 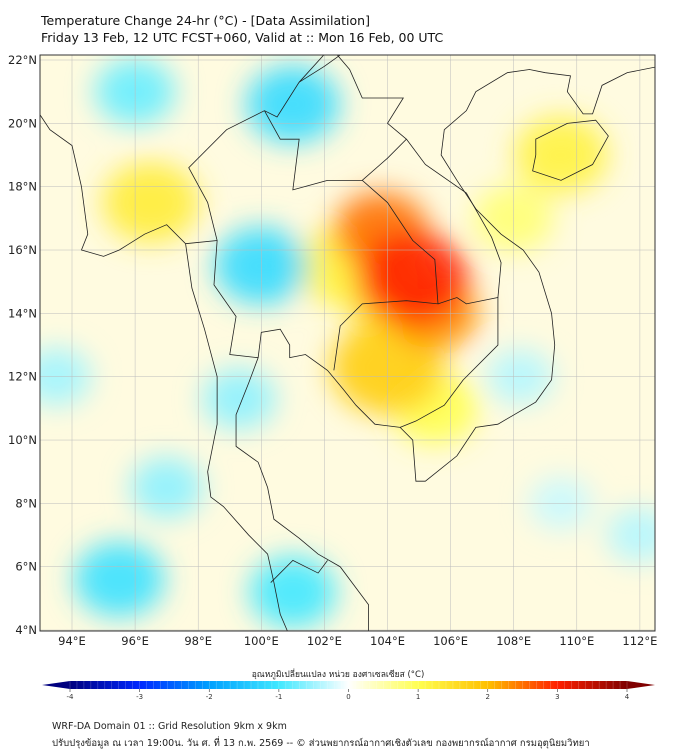 I want to click on latitude-labels: 22°N 20°N 18°N 16°N 14°N 12°N 10°N 8°N 6°N 4°N, so click(x=22, y=345).